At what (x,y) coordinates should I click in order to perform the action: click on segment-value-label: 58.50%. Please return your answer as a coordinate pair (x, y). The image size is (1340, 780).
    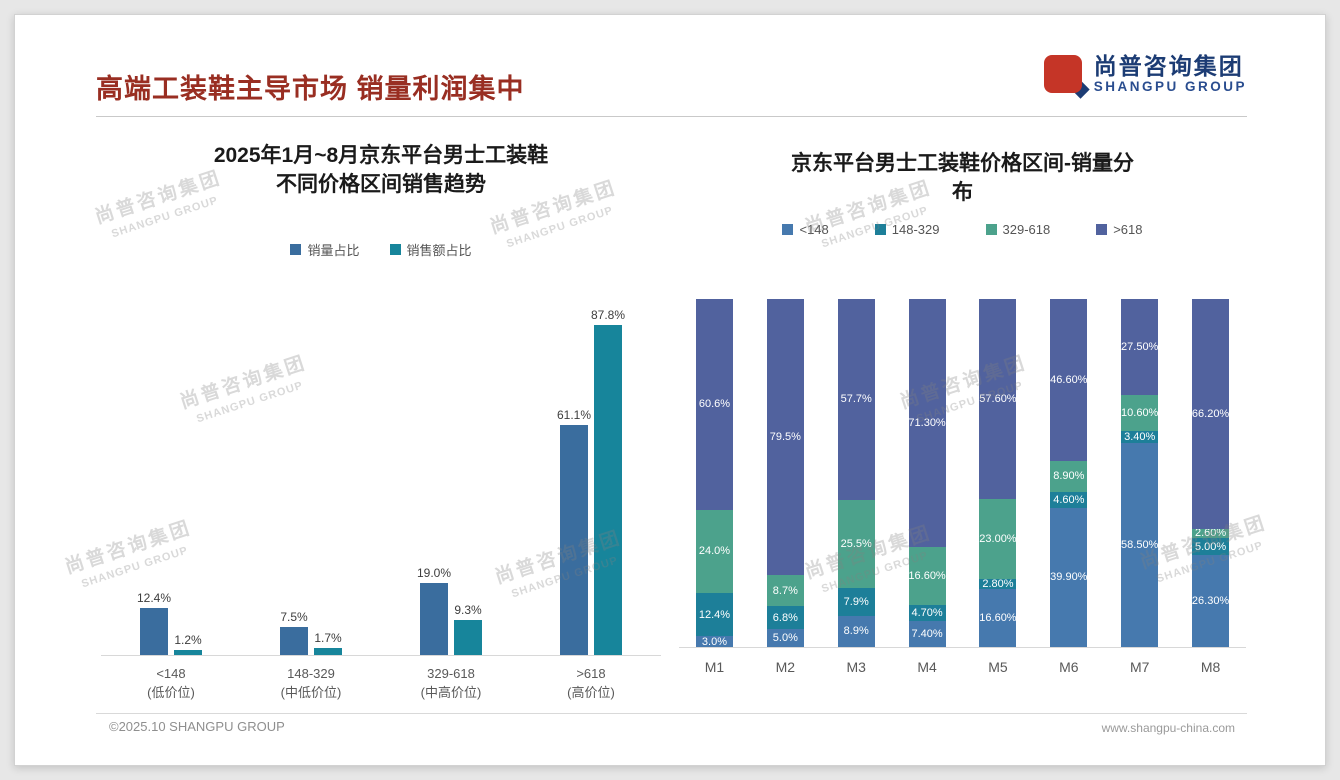
    Looking at the image, I should click on (1140, 544).